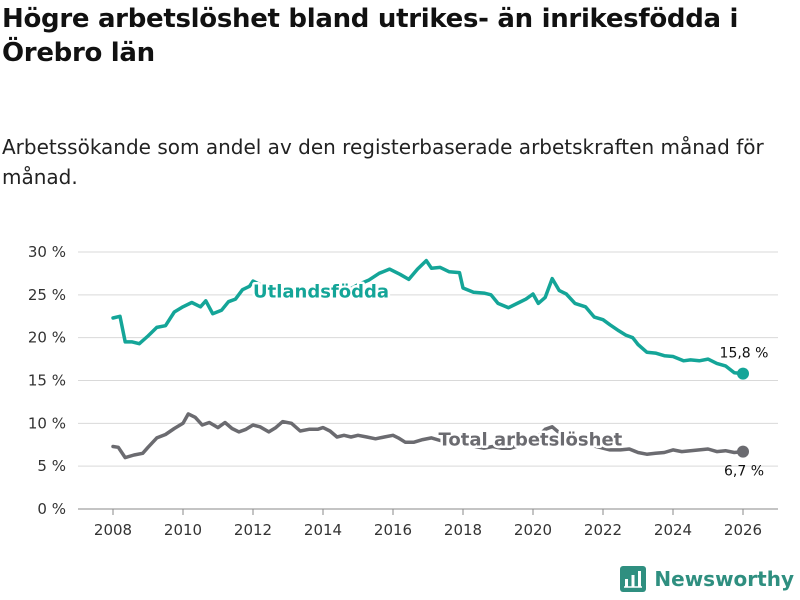 Image resolution: width=800 pixels, height=600 pixels. I want to click on x-tick-label: 2018, so click(463, 530).